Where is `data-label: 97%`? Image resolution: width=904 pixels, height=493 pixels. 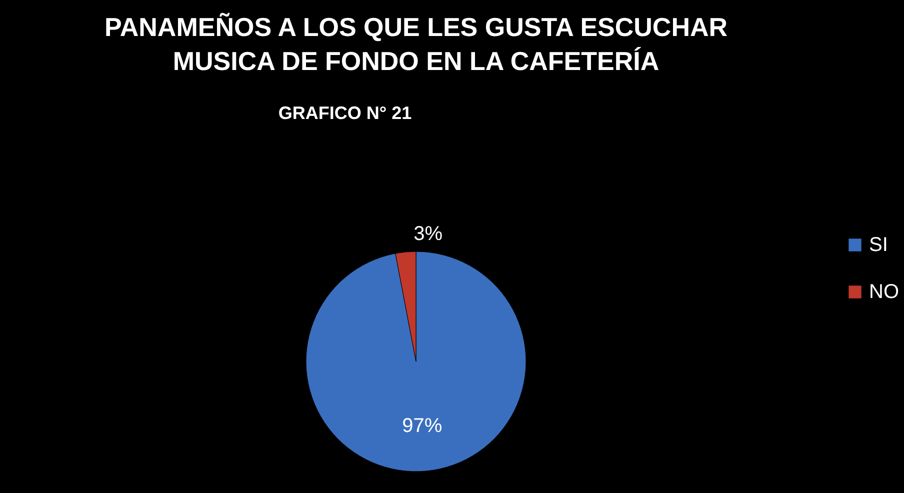 data-label: 97% is located at coordinates (422, 426).